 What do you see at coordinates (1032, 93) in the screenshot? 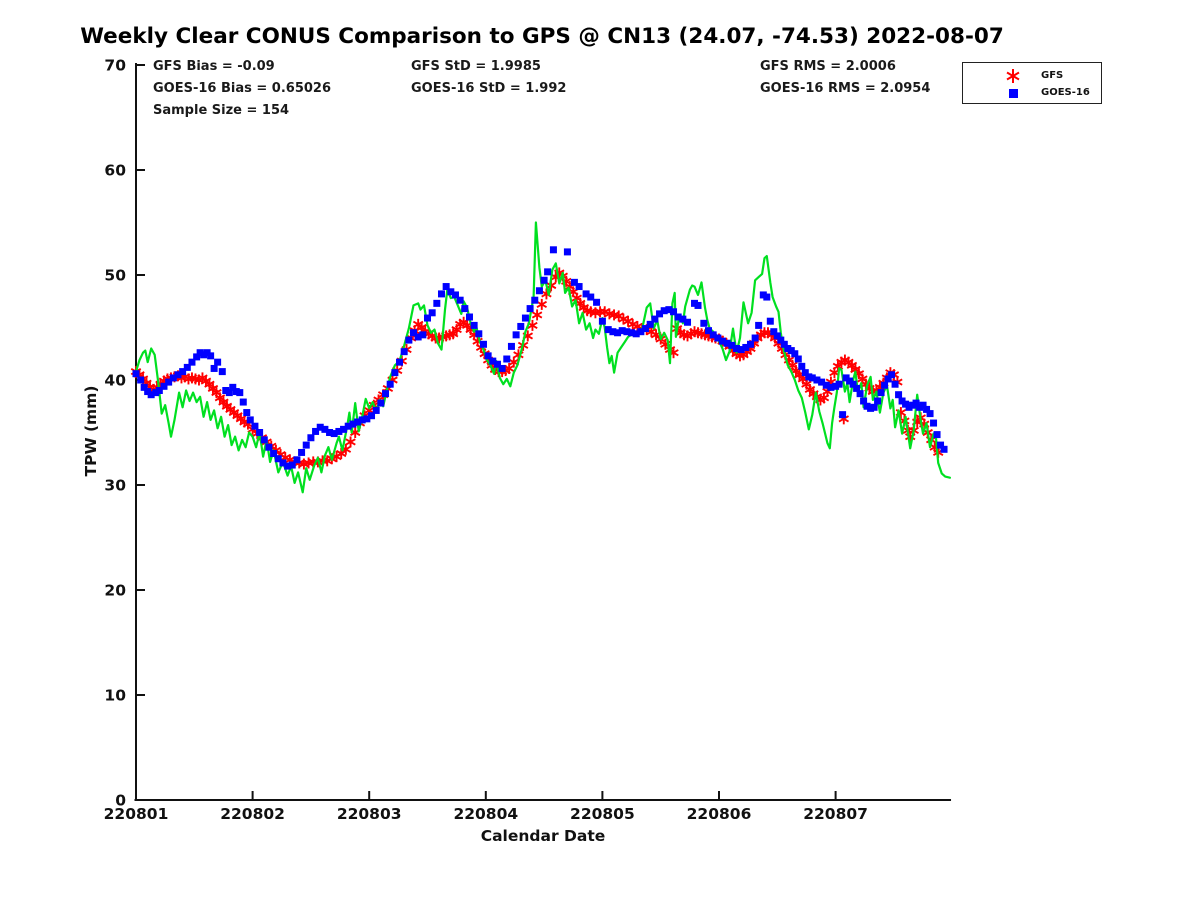
I see `legend-row-goes: GOES-16` at bounding box center [1032, 93].